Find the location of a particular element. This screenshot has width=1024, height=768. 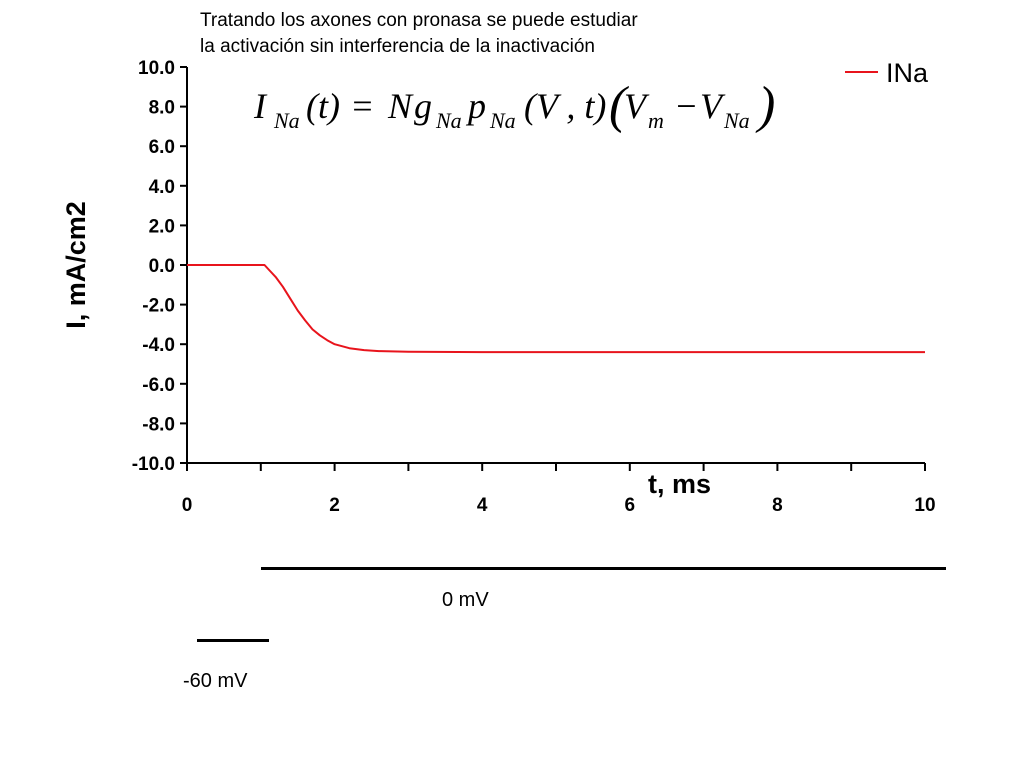

eq-Vm: V is located at coordinates (637, 106).